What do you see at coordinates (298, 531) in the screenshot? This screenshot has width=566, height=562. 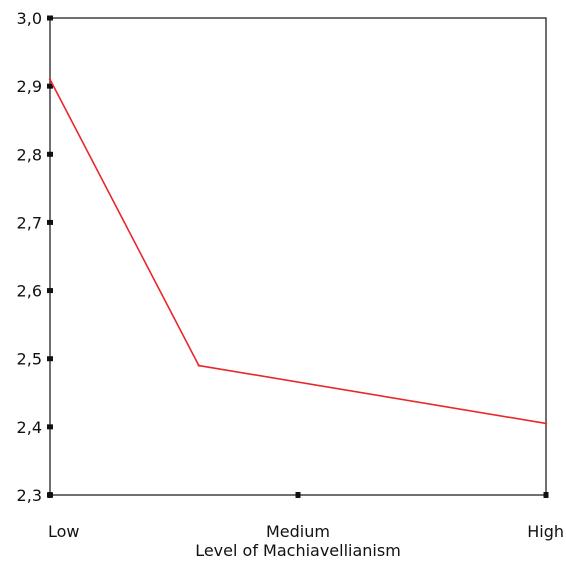 I see `x-tick-label: Medium` at bounding box center [298, 531].